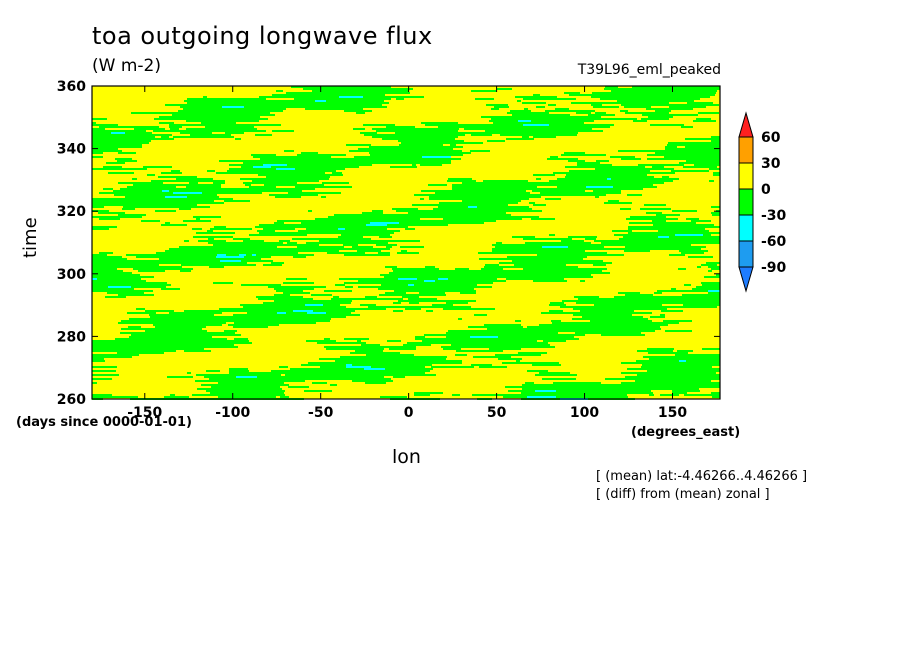 The height and width of the screenshot is (654, 904). I want to click on y-tick-label: 260, so click(71, 400).